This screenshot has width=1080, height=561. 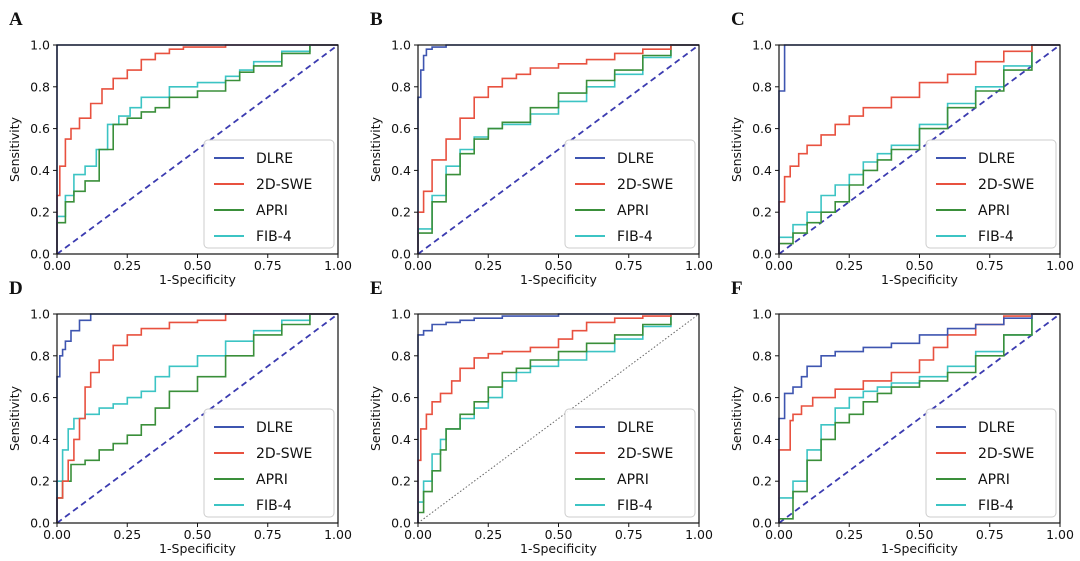 I want to click on panel-letter: C, so click(x=738, y=19).